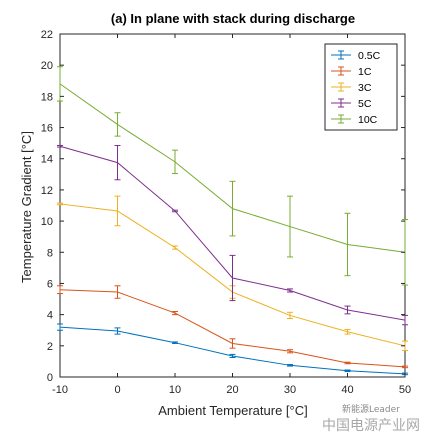  I want to click on chart-title: (a) In plane with stack during discharge, so click(233, 18).